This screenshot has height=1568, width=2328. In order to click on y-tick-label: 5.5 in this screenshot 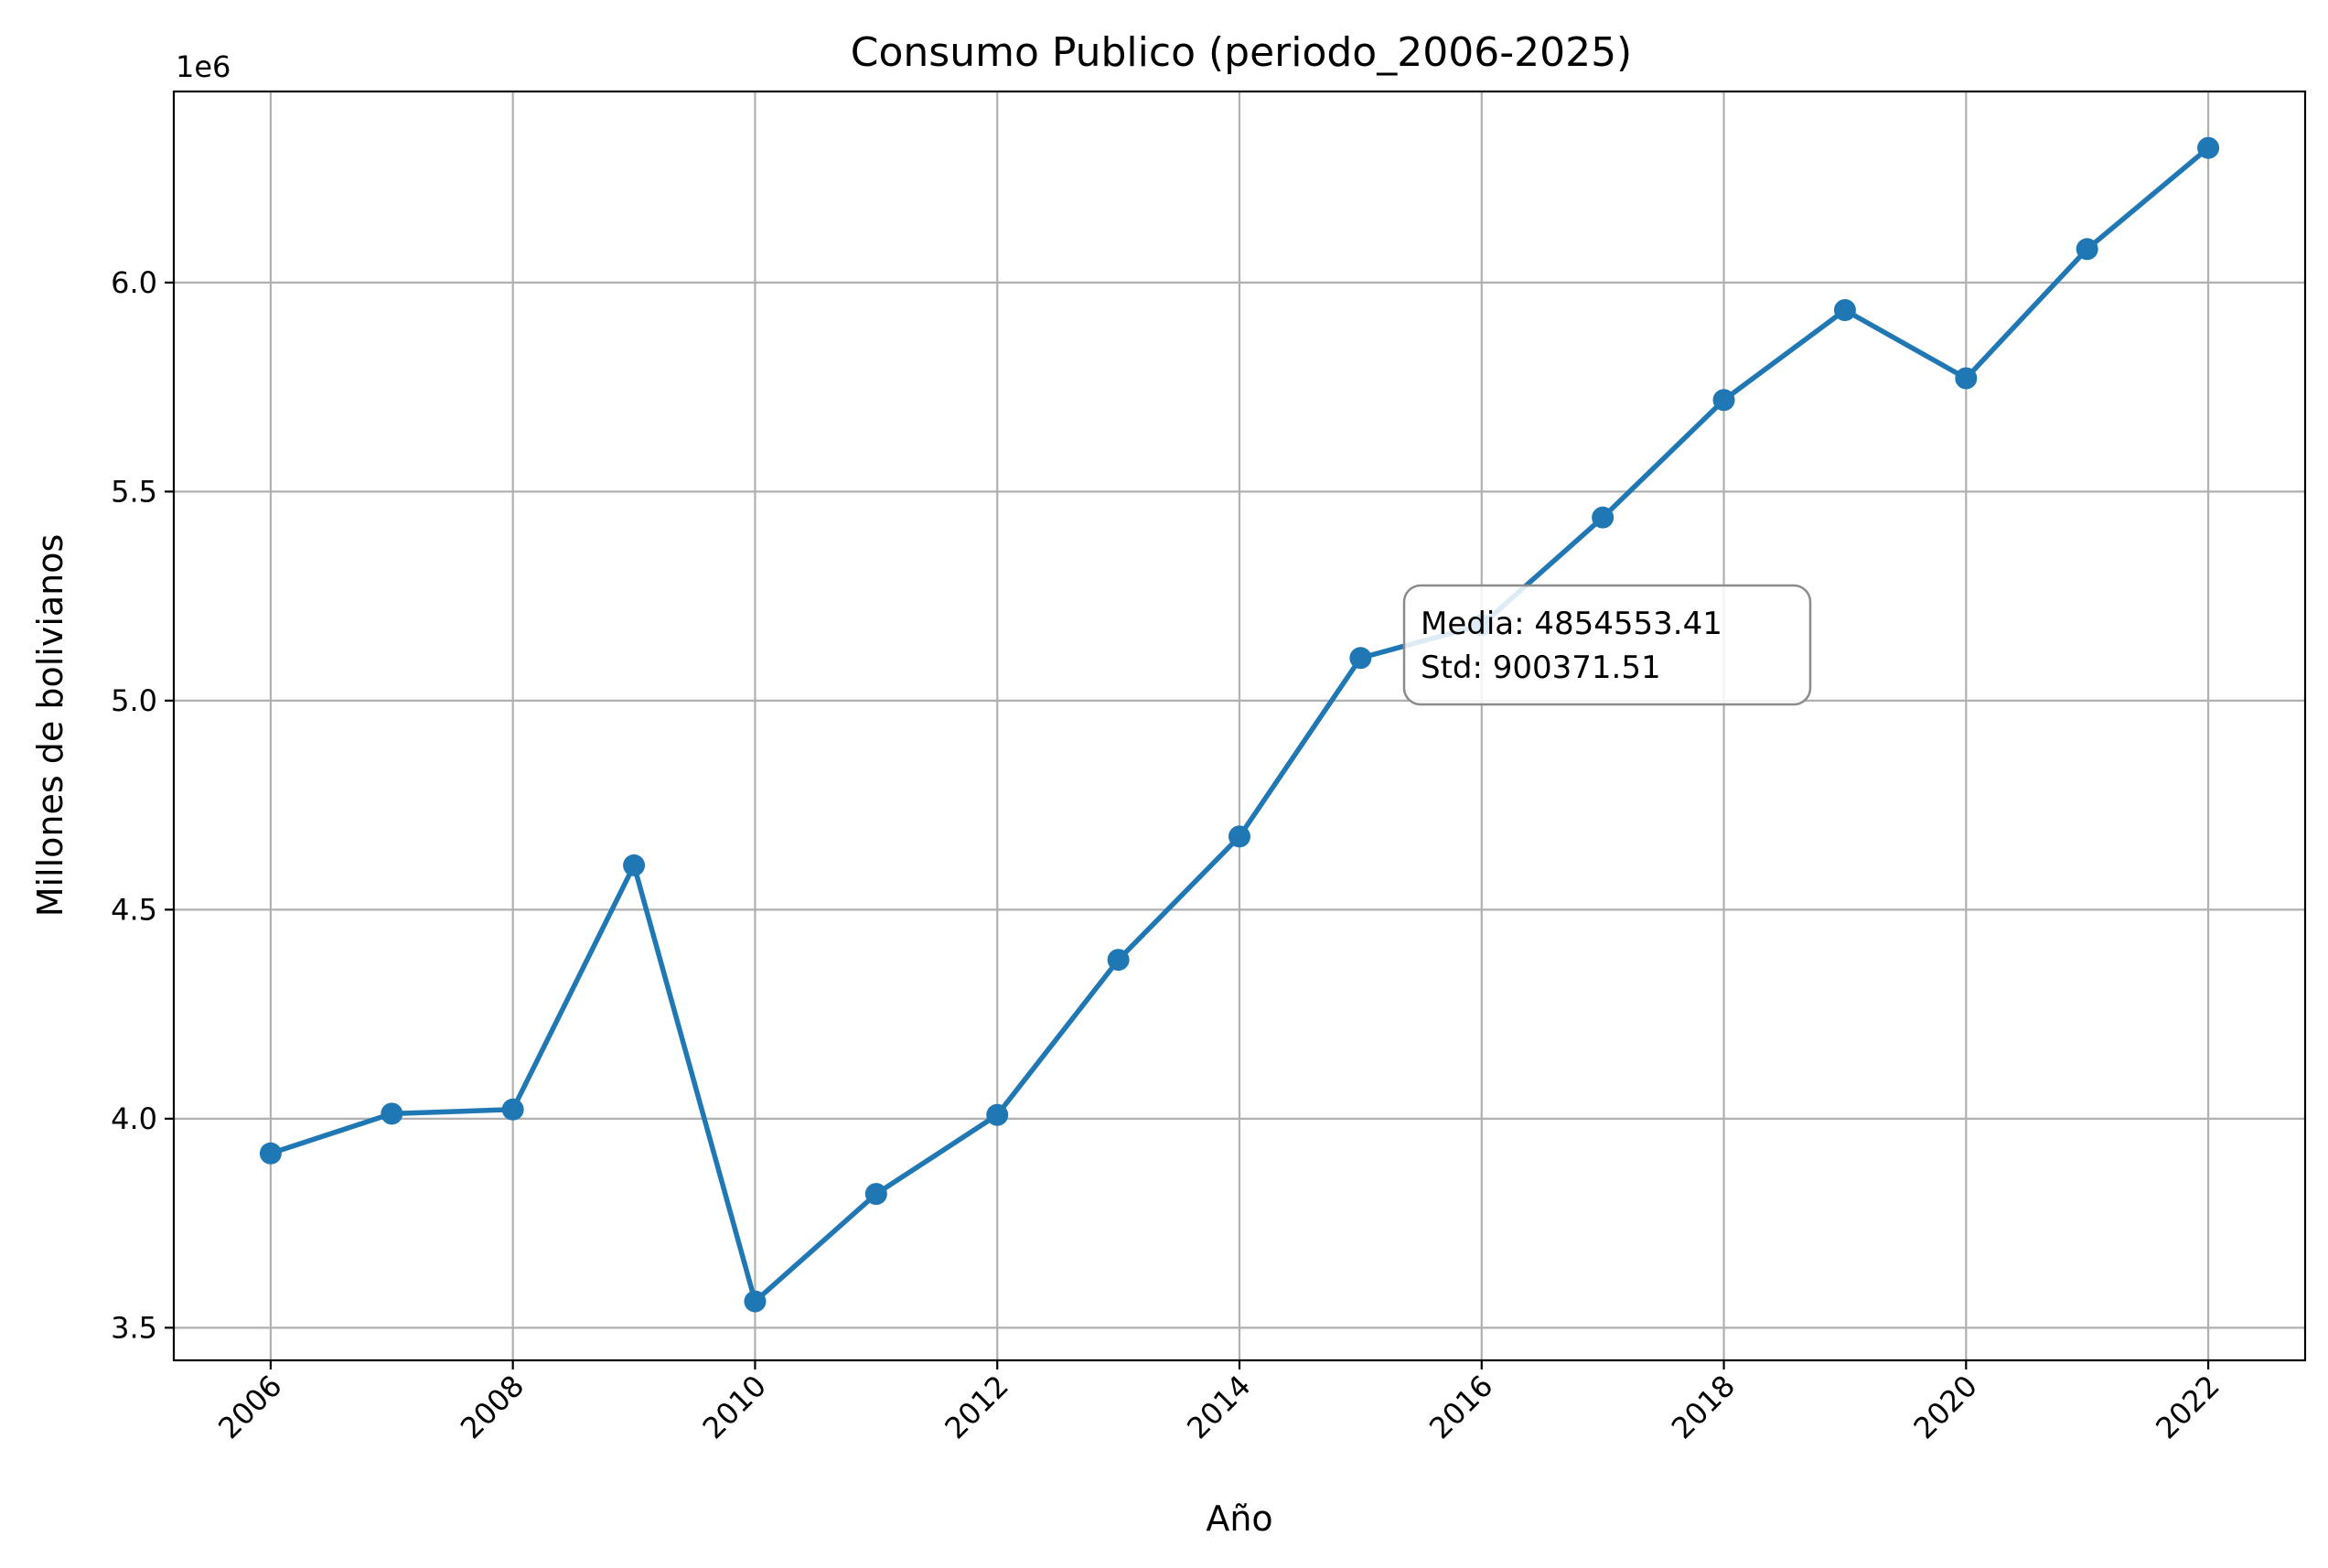, I will do `click(134, 491)`.